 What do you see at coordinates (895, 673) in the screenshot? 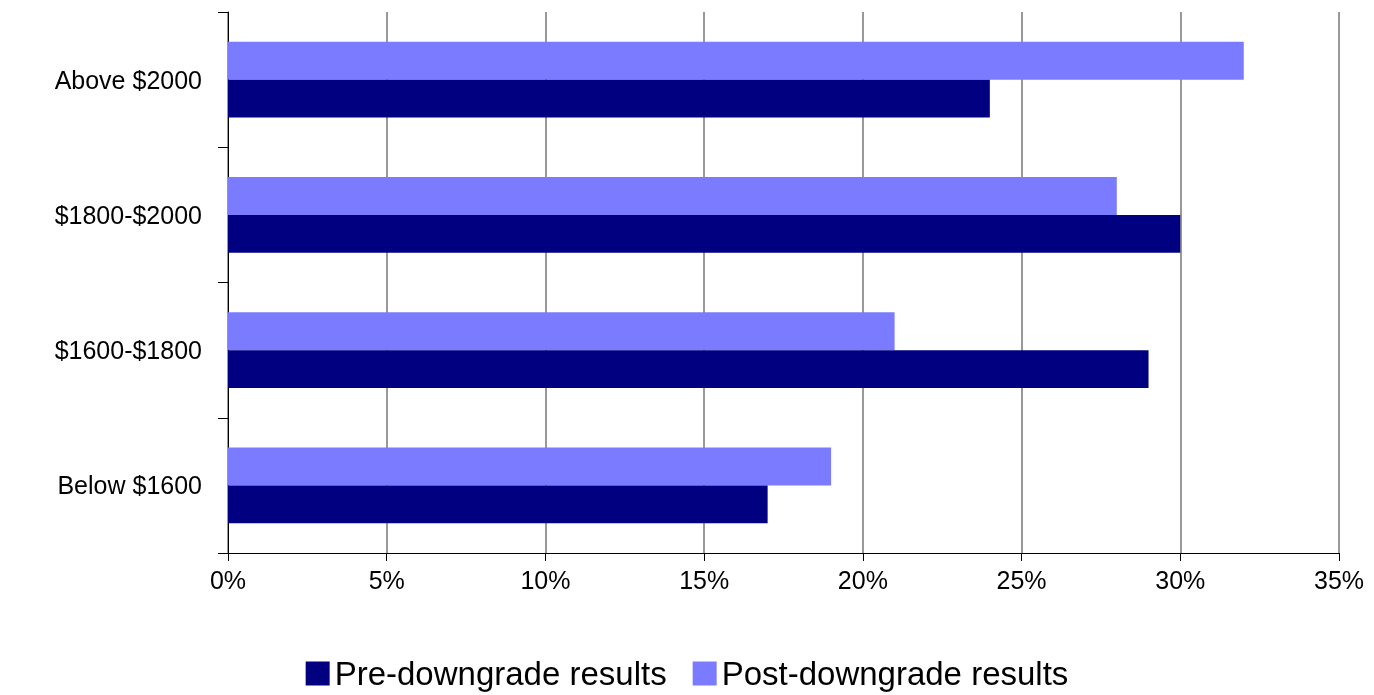
I see `legend-label: Post-downgrade results` at bounding box center [895, 673].